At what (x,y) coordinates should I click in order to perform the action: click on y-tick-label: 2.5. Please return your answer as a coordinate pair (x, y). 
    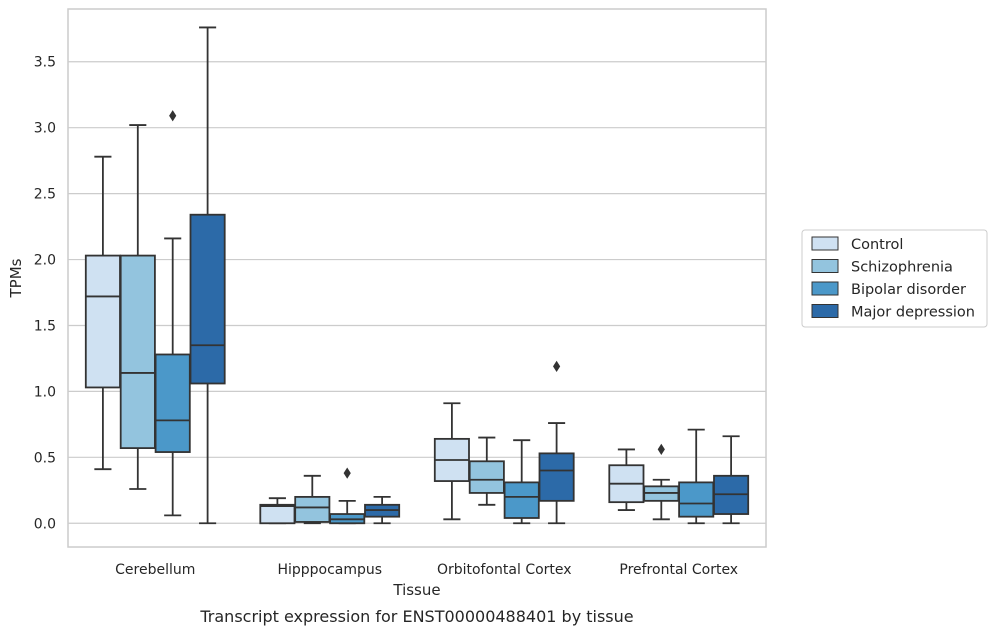
    Looking at the image, I should click on (45, 195).